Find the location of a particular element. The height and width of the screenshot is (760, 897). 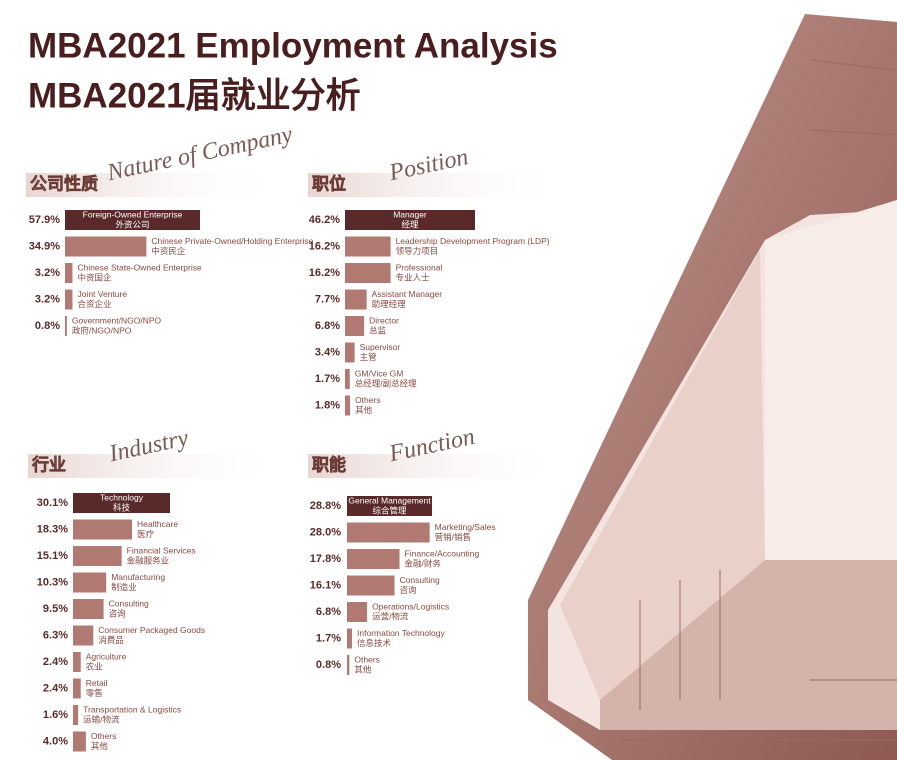

value-label: 3.4% is located at coordinates (327, 352).